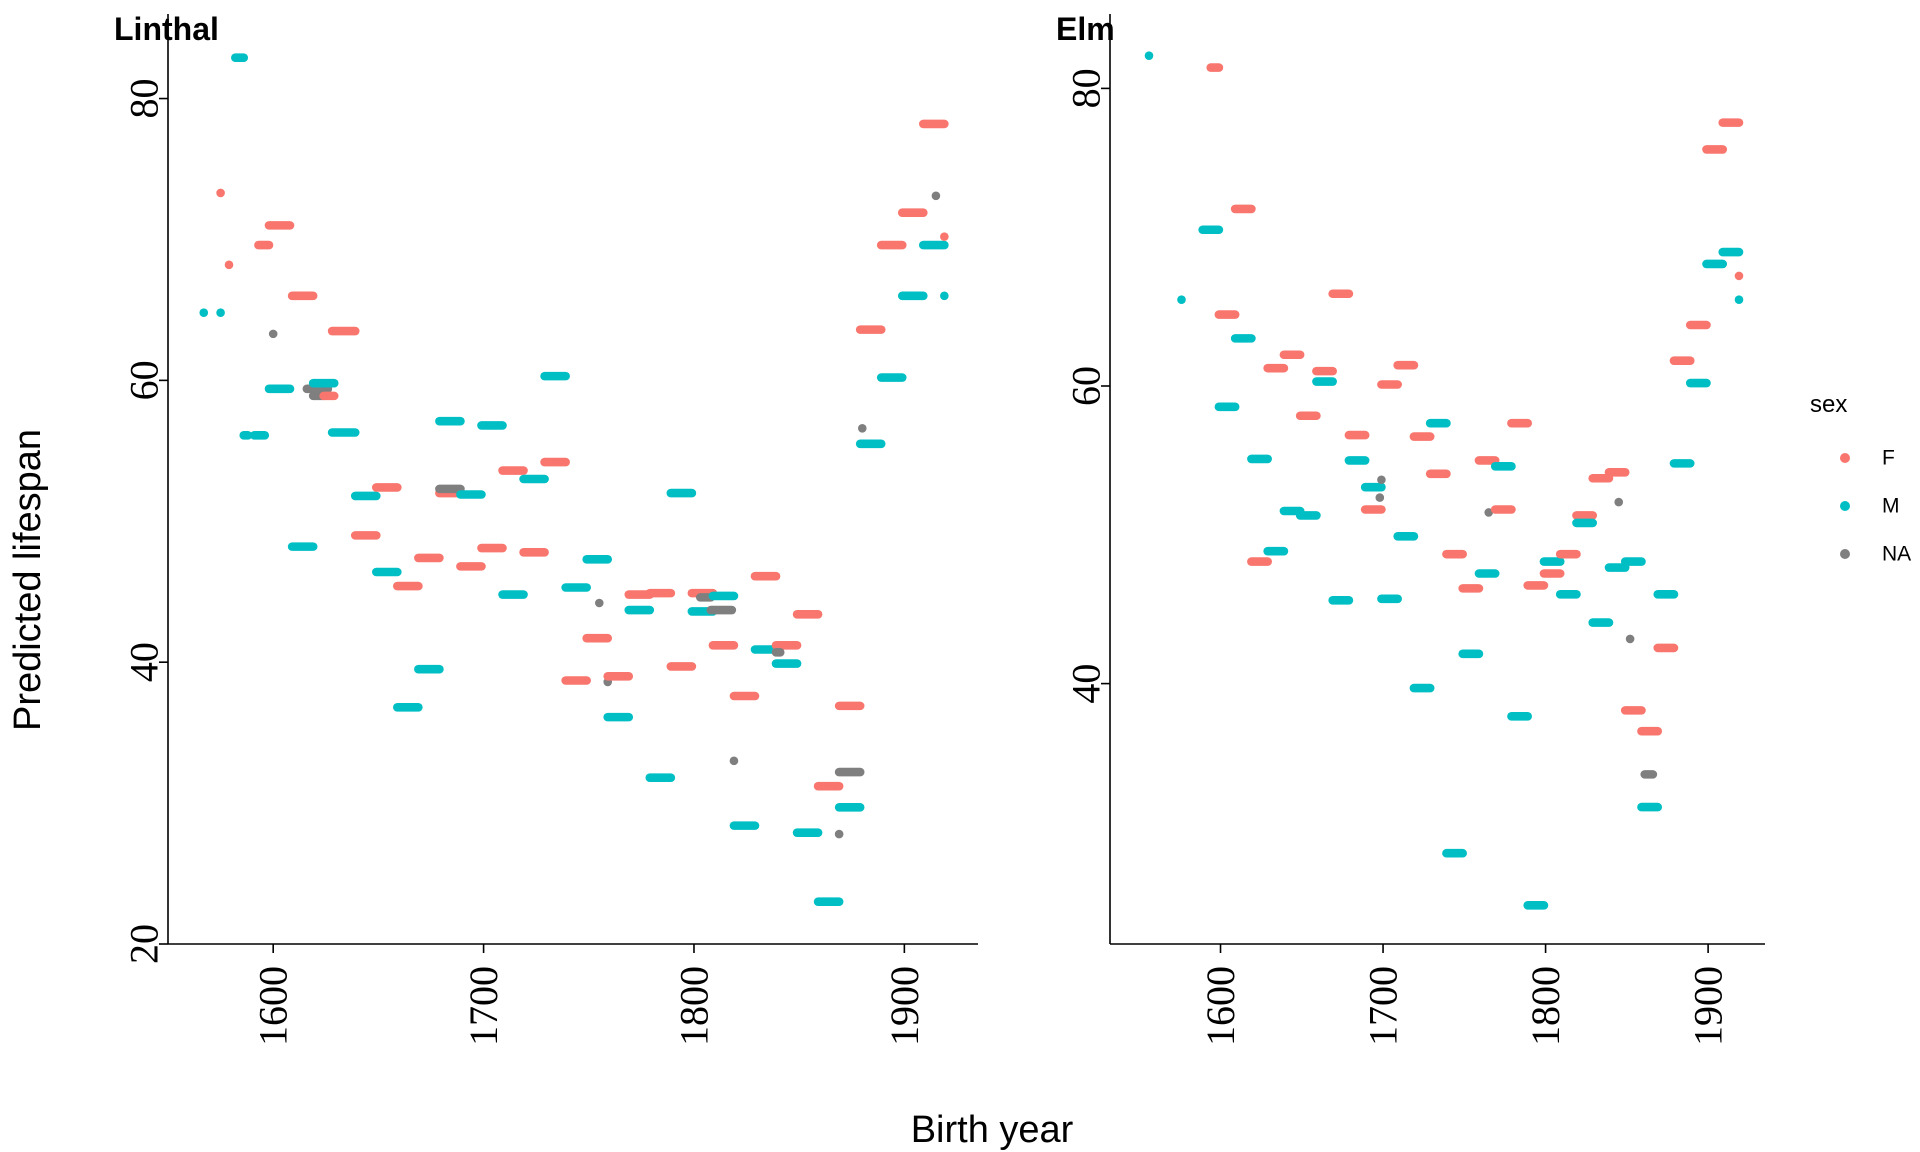 The height and width of the screenshot is (1152, 1920). I want to click on legend-label: M, so click(1891, 506).